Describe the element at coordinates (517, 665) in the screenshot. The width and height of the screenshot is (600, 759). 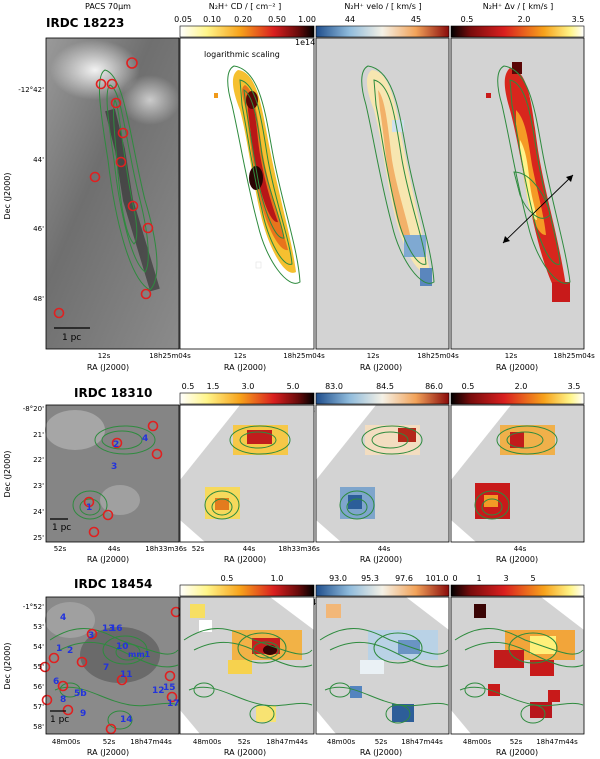
I see `row3-dv-panel` at that location.